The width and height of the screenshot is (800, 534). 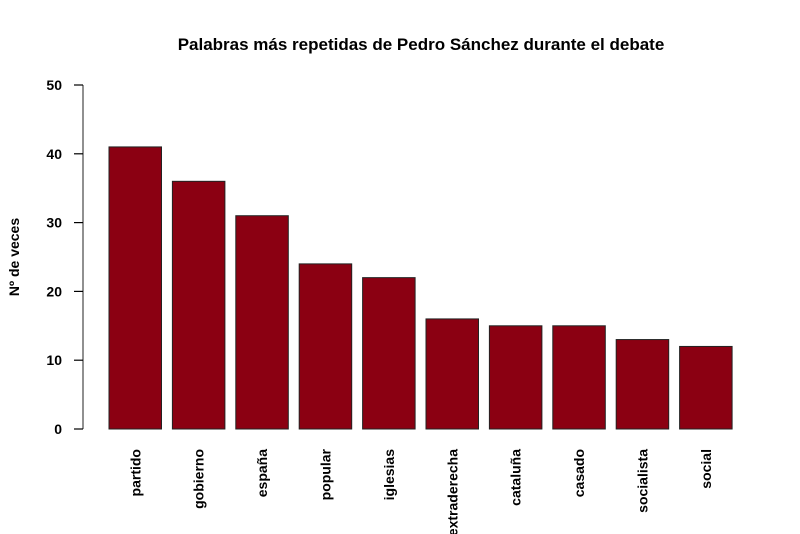 I want to click on y-tick-label: 0, so click(x=58, y=429).